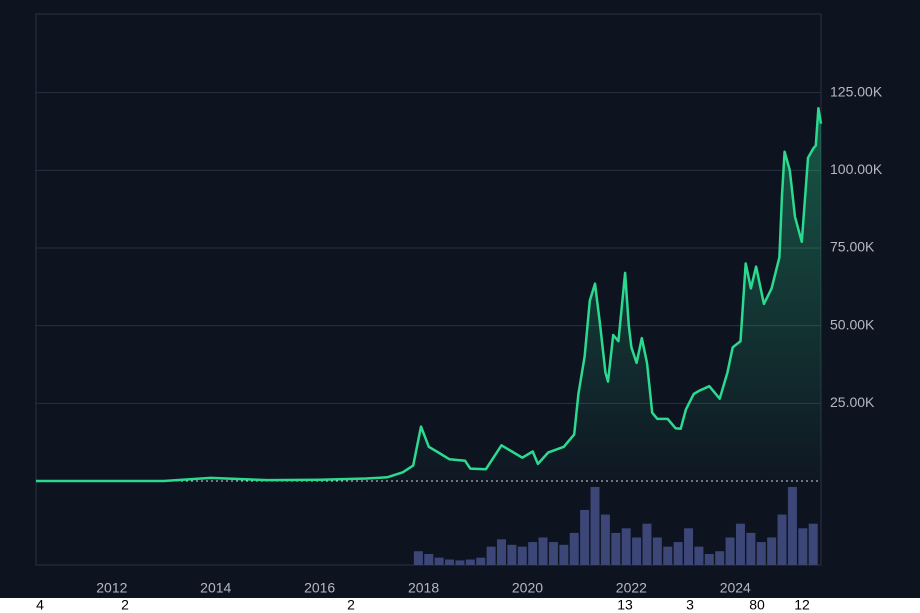 The image size is (920, 613). What do you see at coordinates (856, 169) in the screenshot?
I see `y-tick-label: 100.00K` at bounding box center [856, 169].